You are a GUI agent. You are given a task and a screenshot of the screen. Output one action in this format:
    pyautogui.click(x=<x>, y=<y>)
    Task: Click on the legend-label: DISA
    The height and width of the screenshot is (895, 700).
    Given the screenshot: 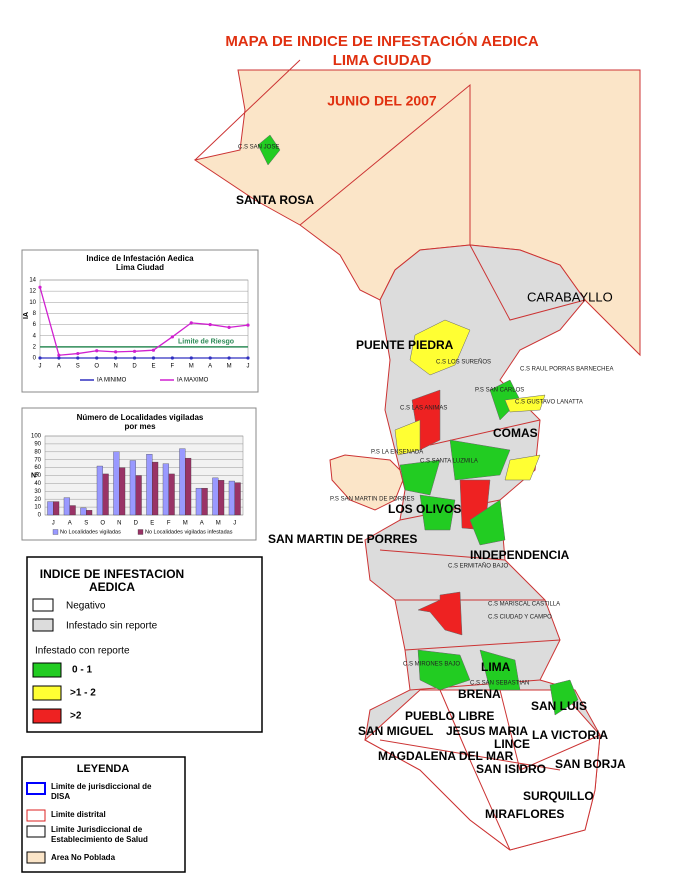 What is the action you would take?
    pyautogui.click(x=60, y=796)
    